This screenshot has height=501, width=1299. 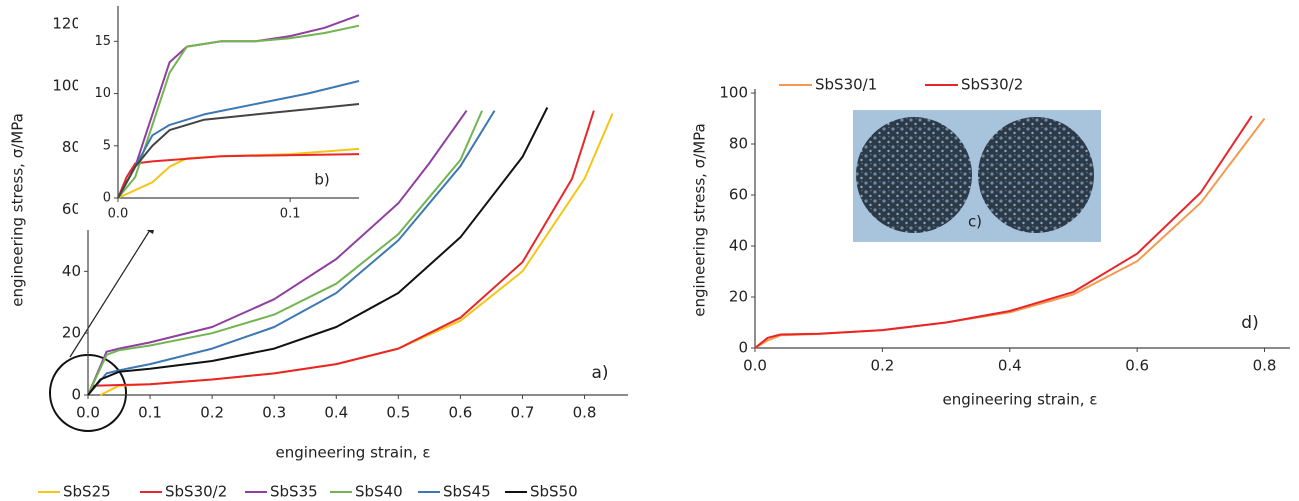 I want to click on photo-label: c), so click(x=975, y=222).